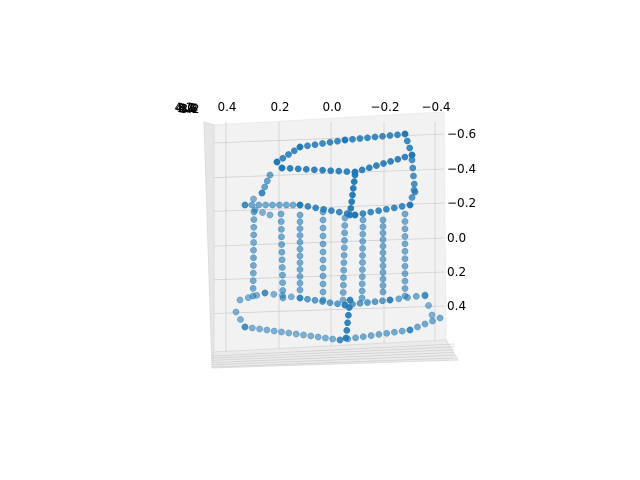  What do you see at coordinates (461, 220) in the screenshot?
I see `z-axis-ticks: −0.6 −0.4 −0.2 0.0 0.2 0.4` at bounding box center [461, 220].